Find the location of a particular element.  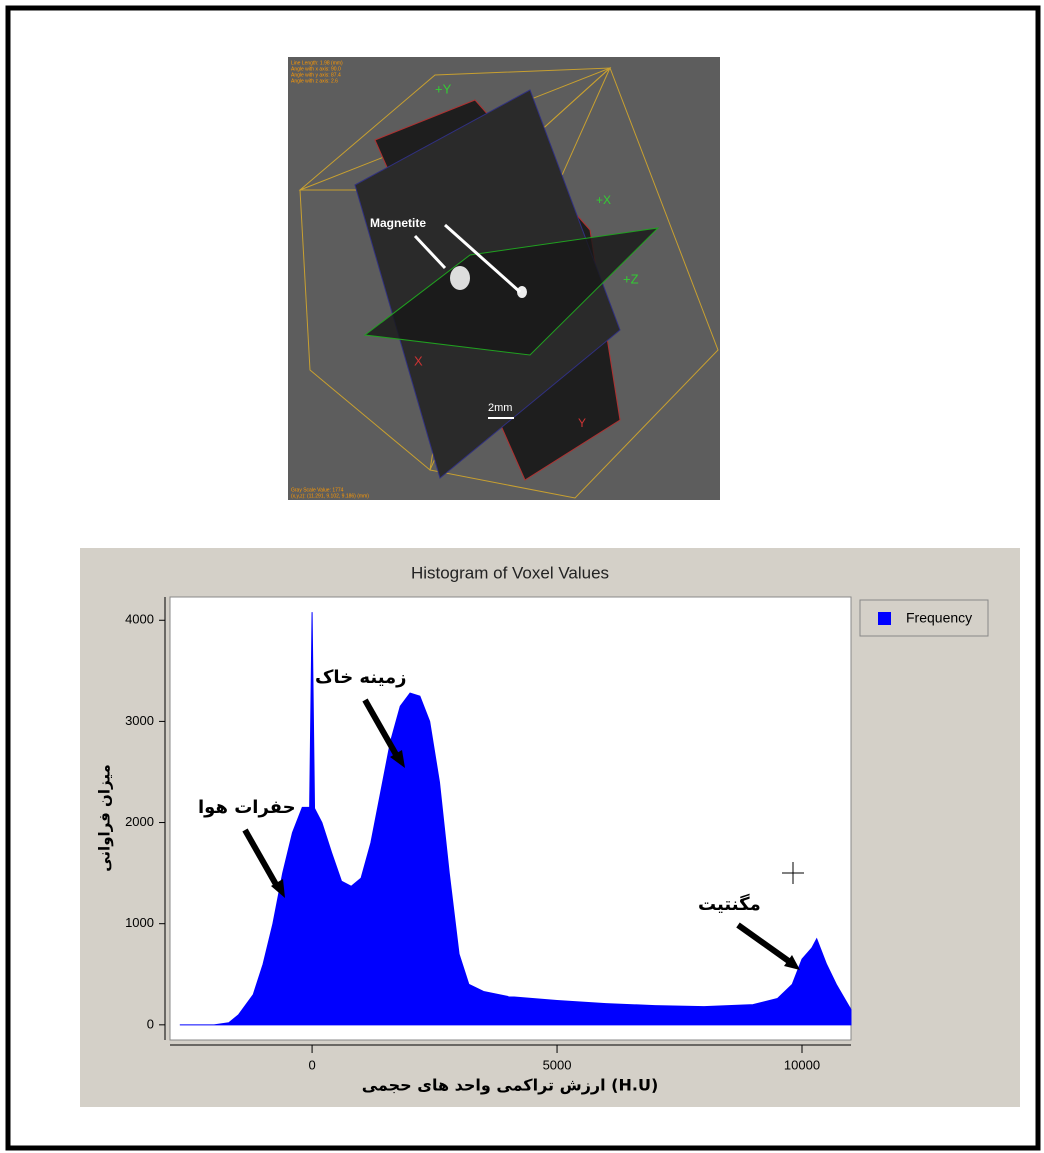

x-axis-label: ارزش تراکمی واحد های حجمی (H.U) is located at coordinates (510, 1085).